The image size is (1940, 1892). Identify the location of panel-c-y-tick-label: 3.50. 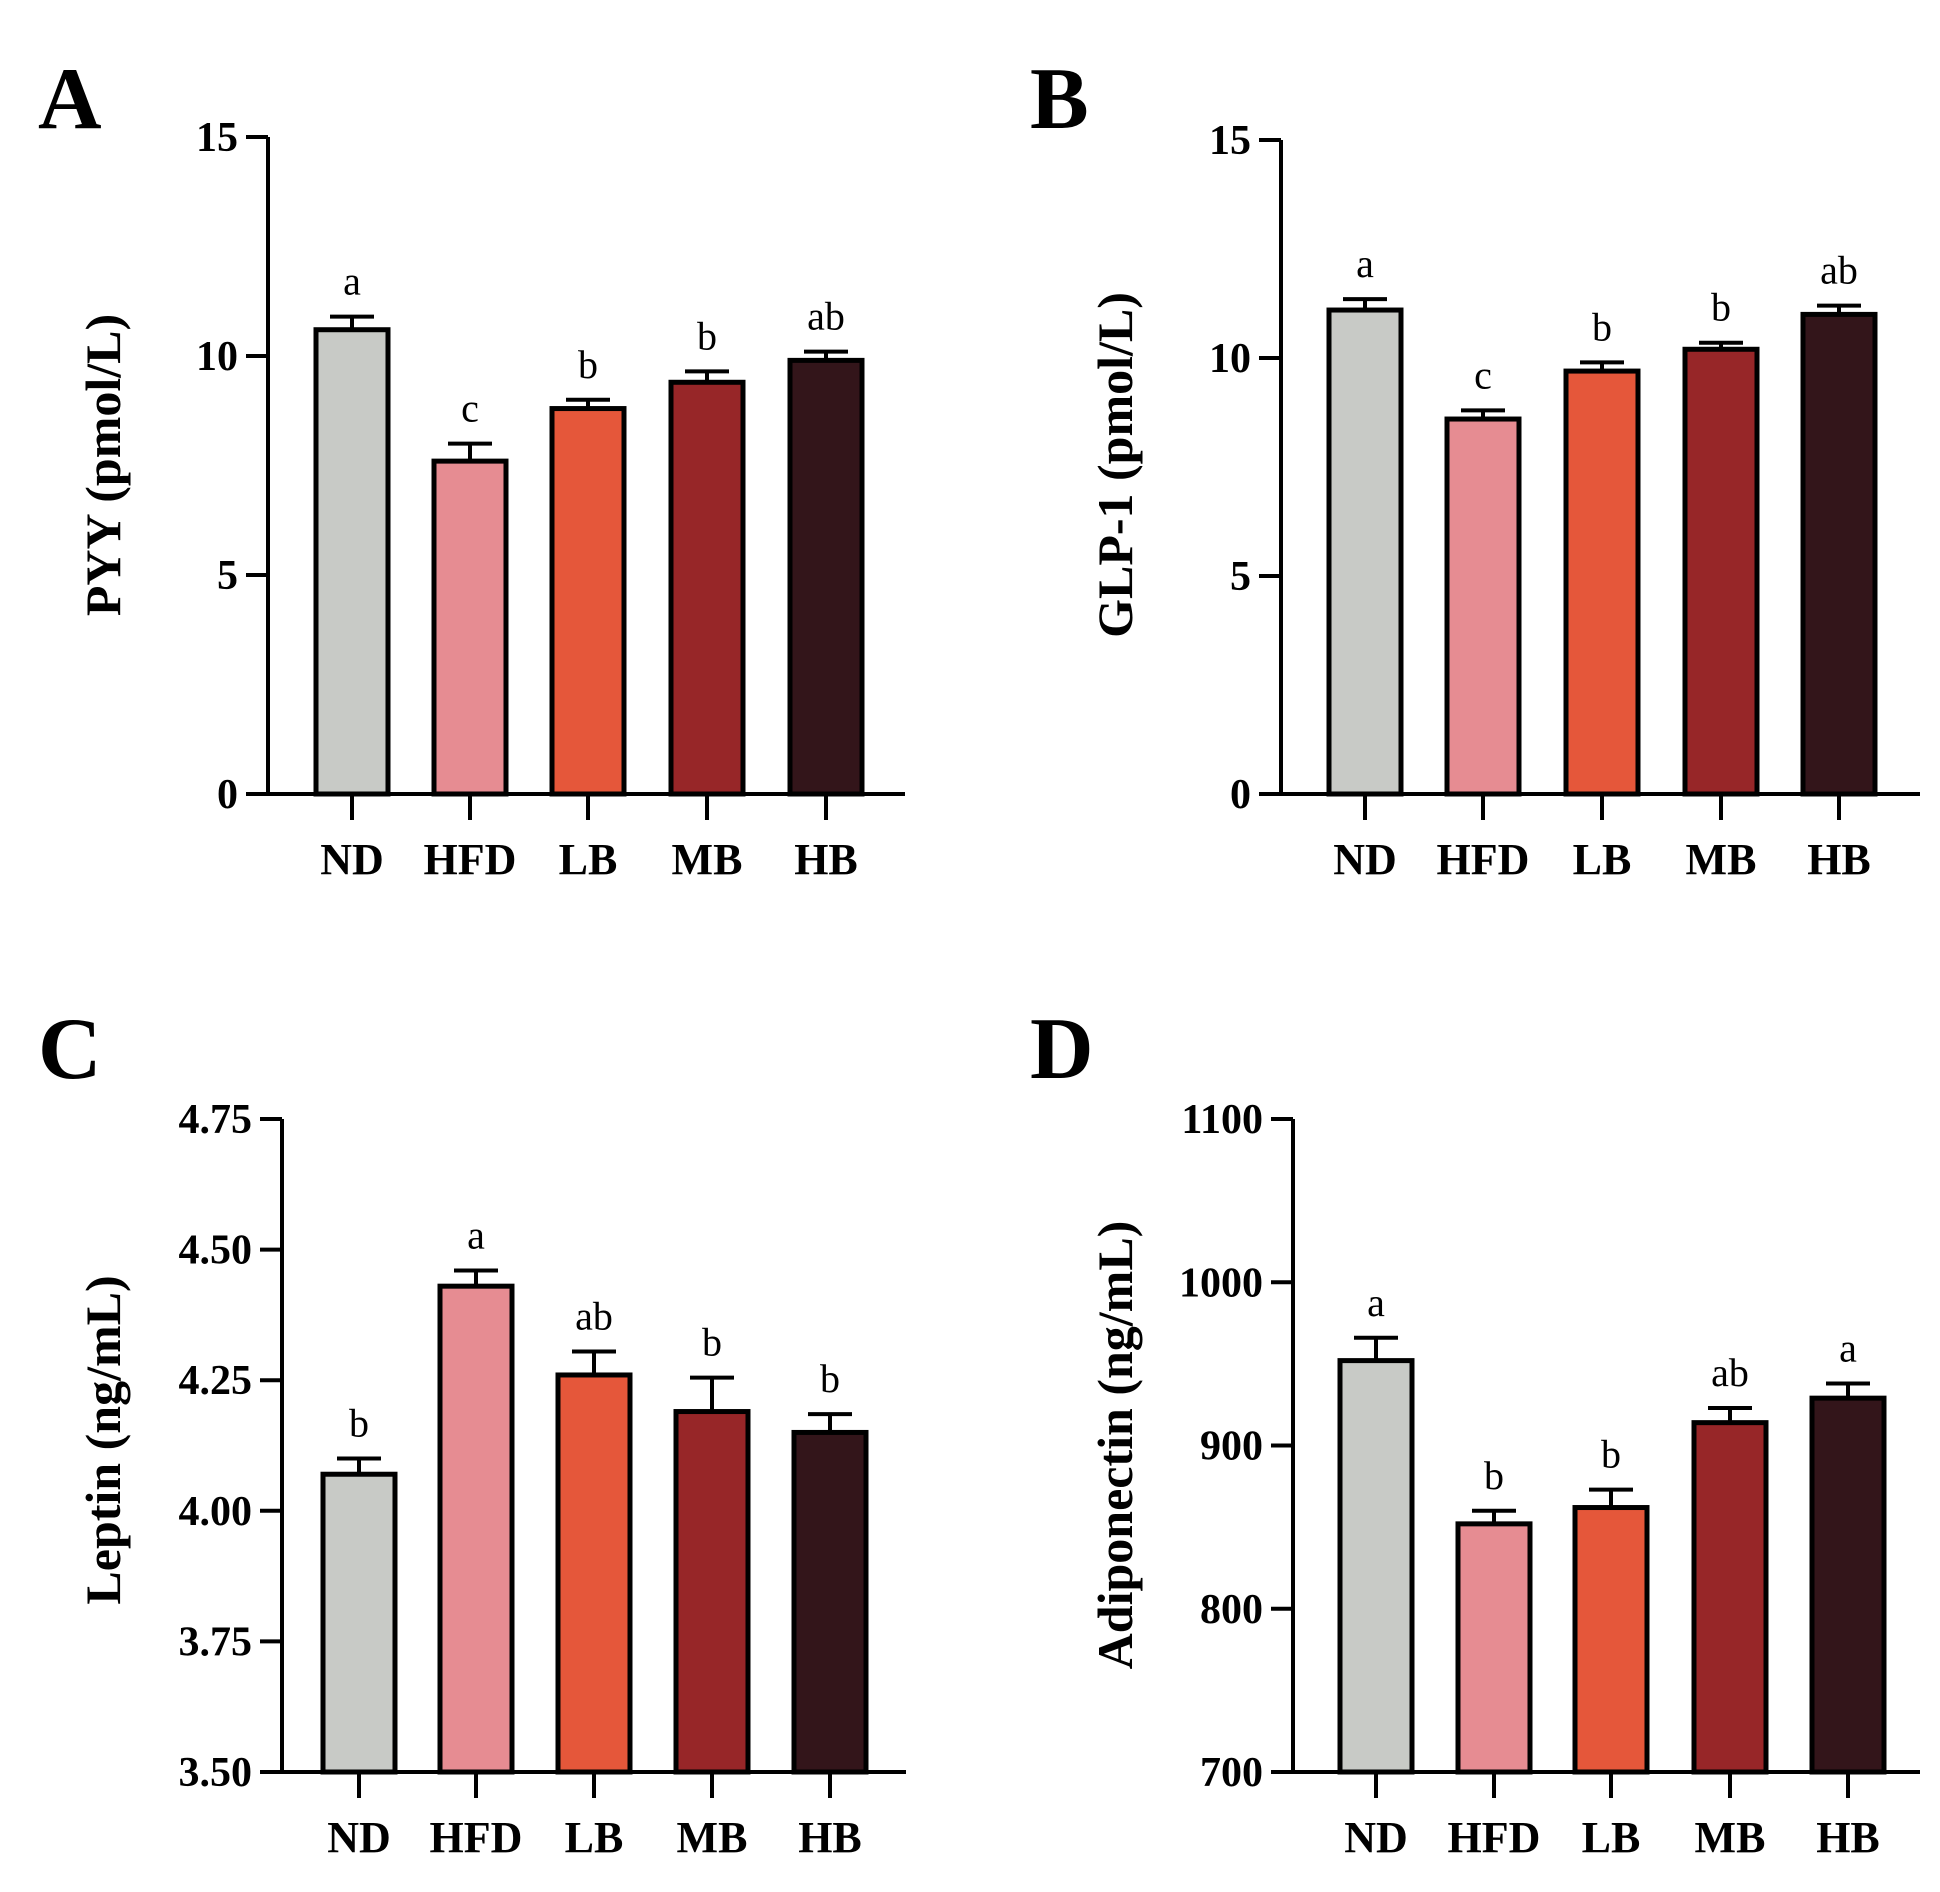
(216, 1773).